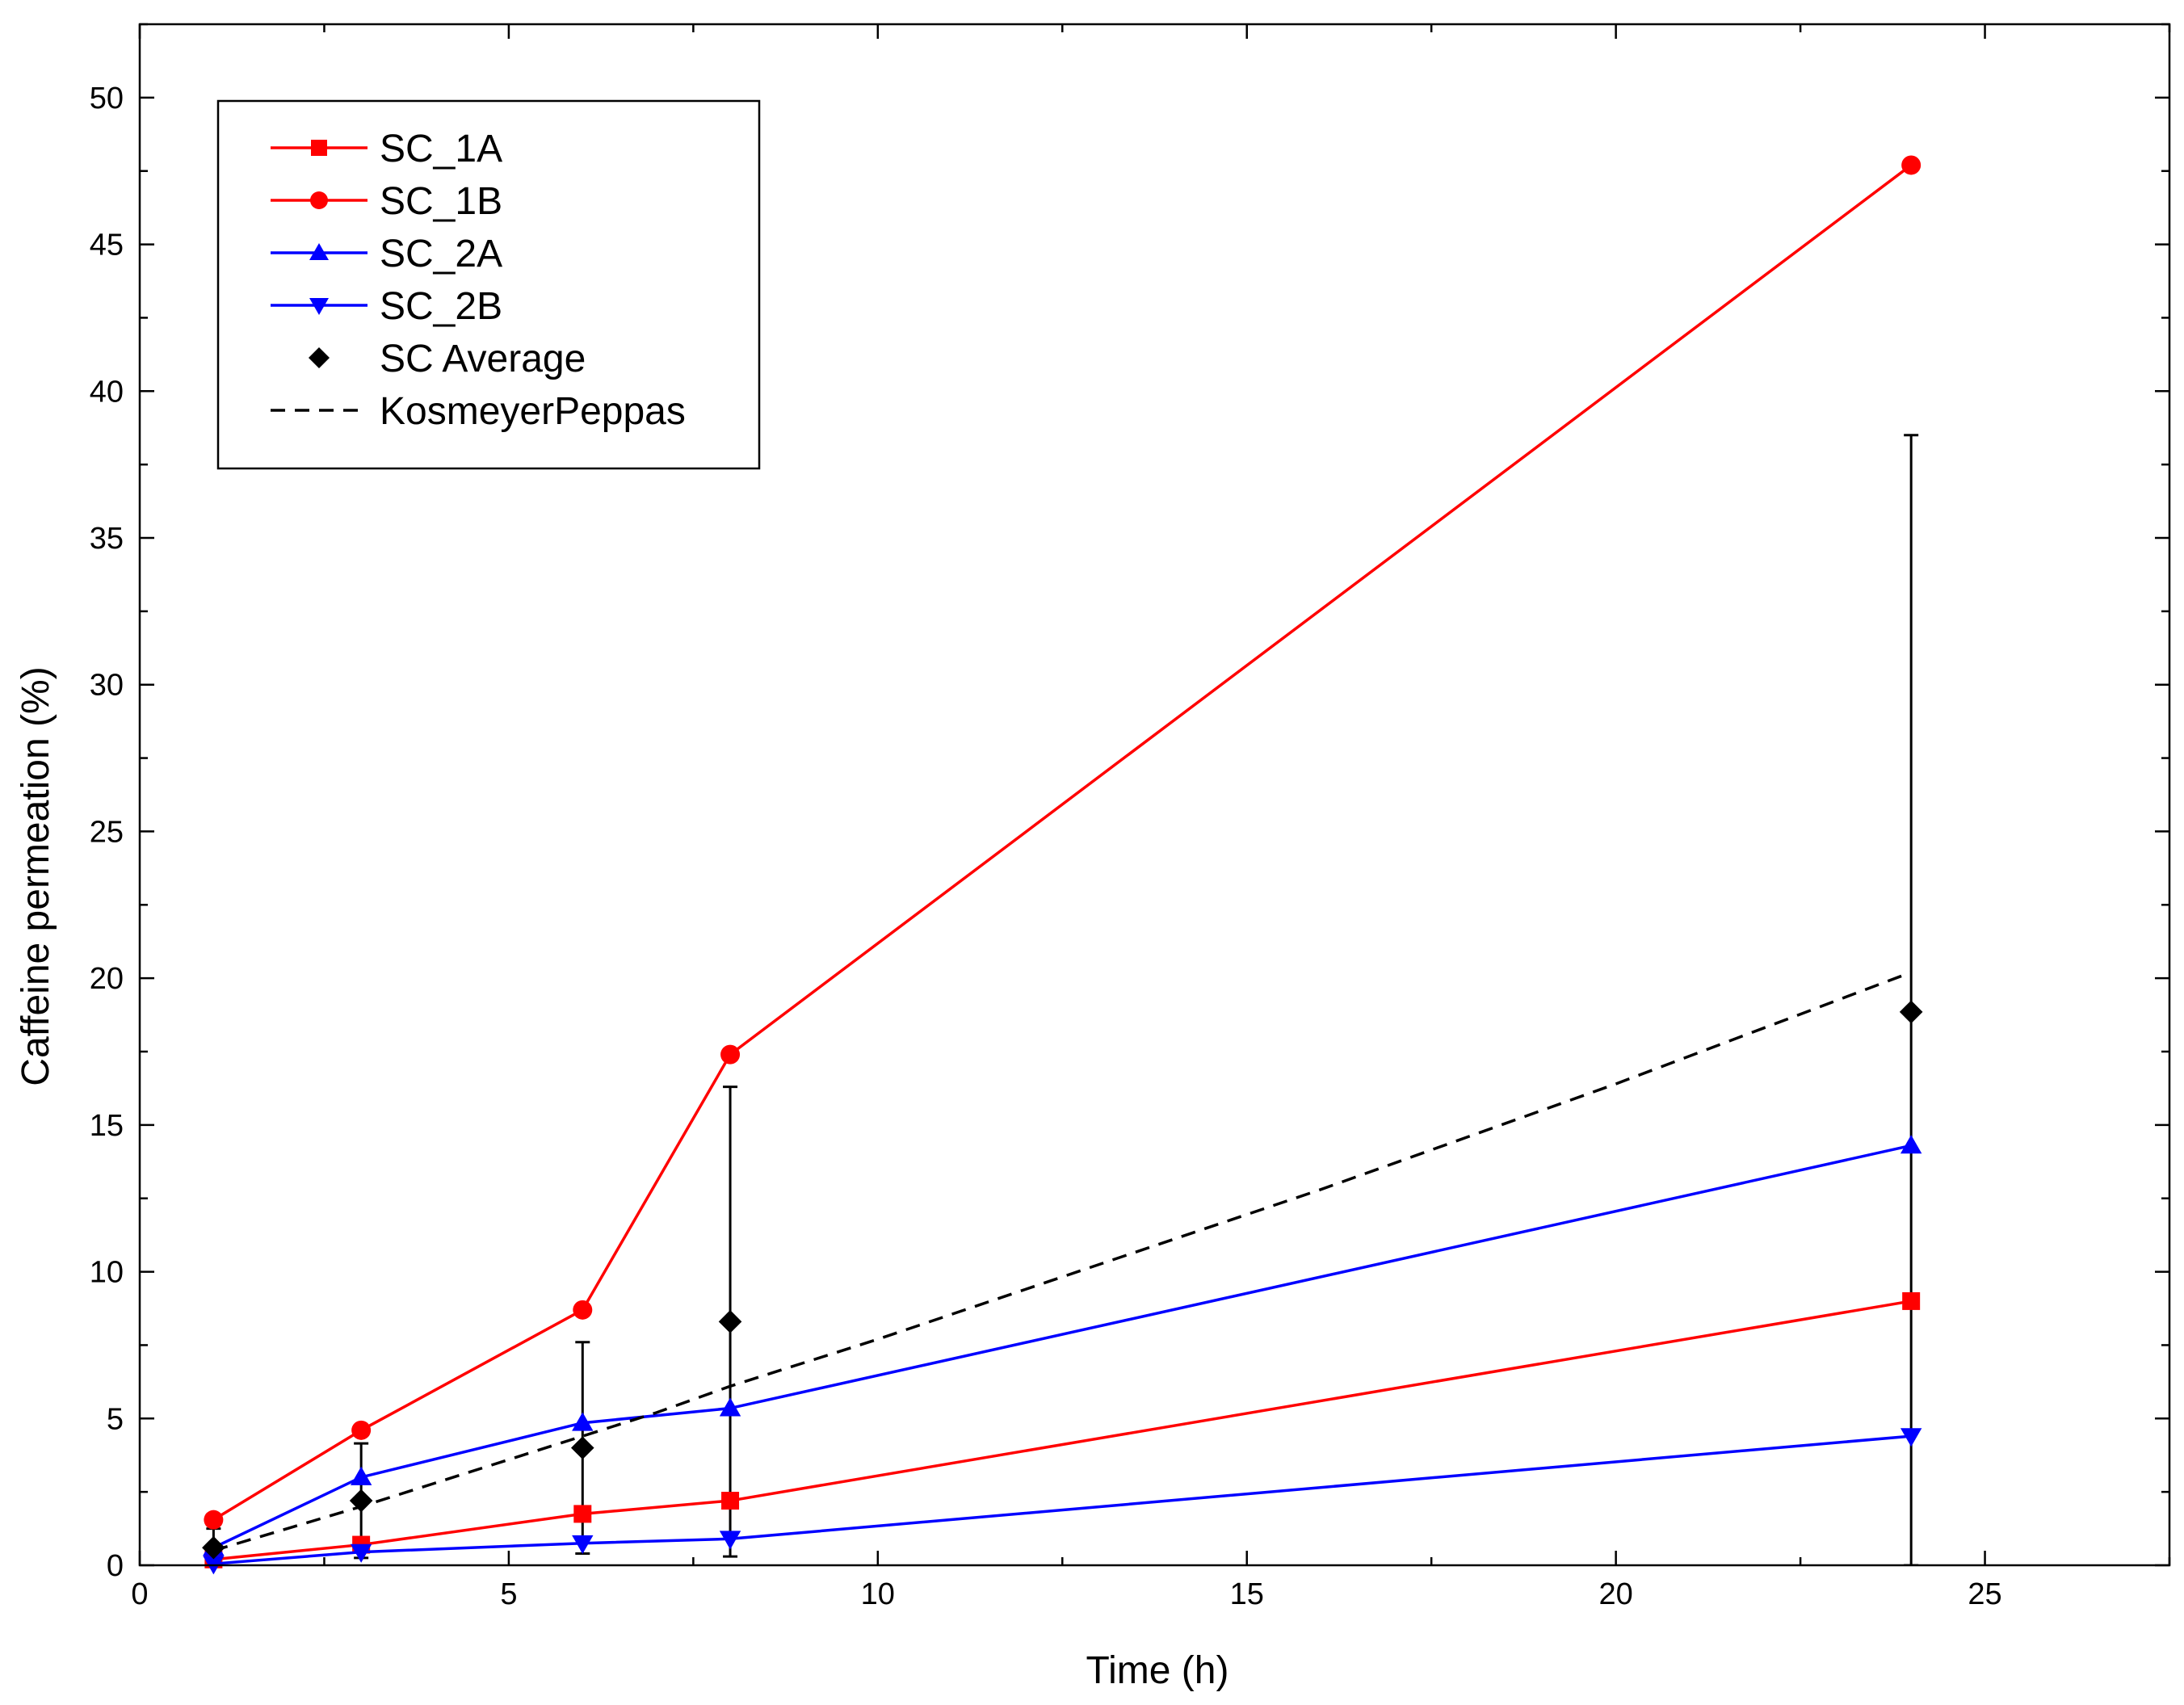 The width and height of the screenshot is (2184, 1705). I want to click on series-line-sc-2b, so click(1063, 1499).